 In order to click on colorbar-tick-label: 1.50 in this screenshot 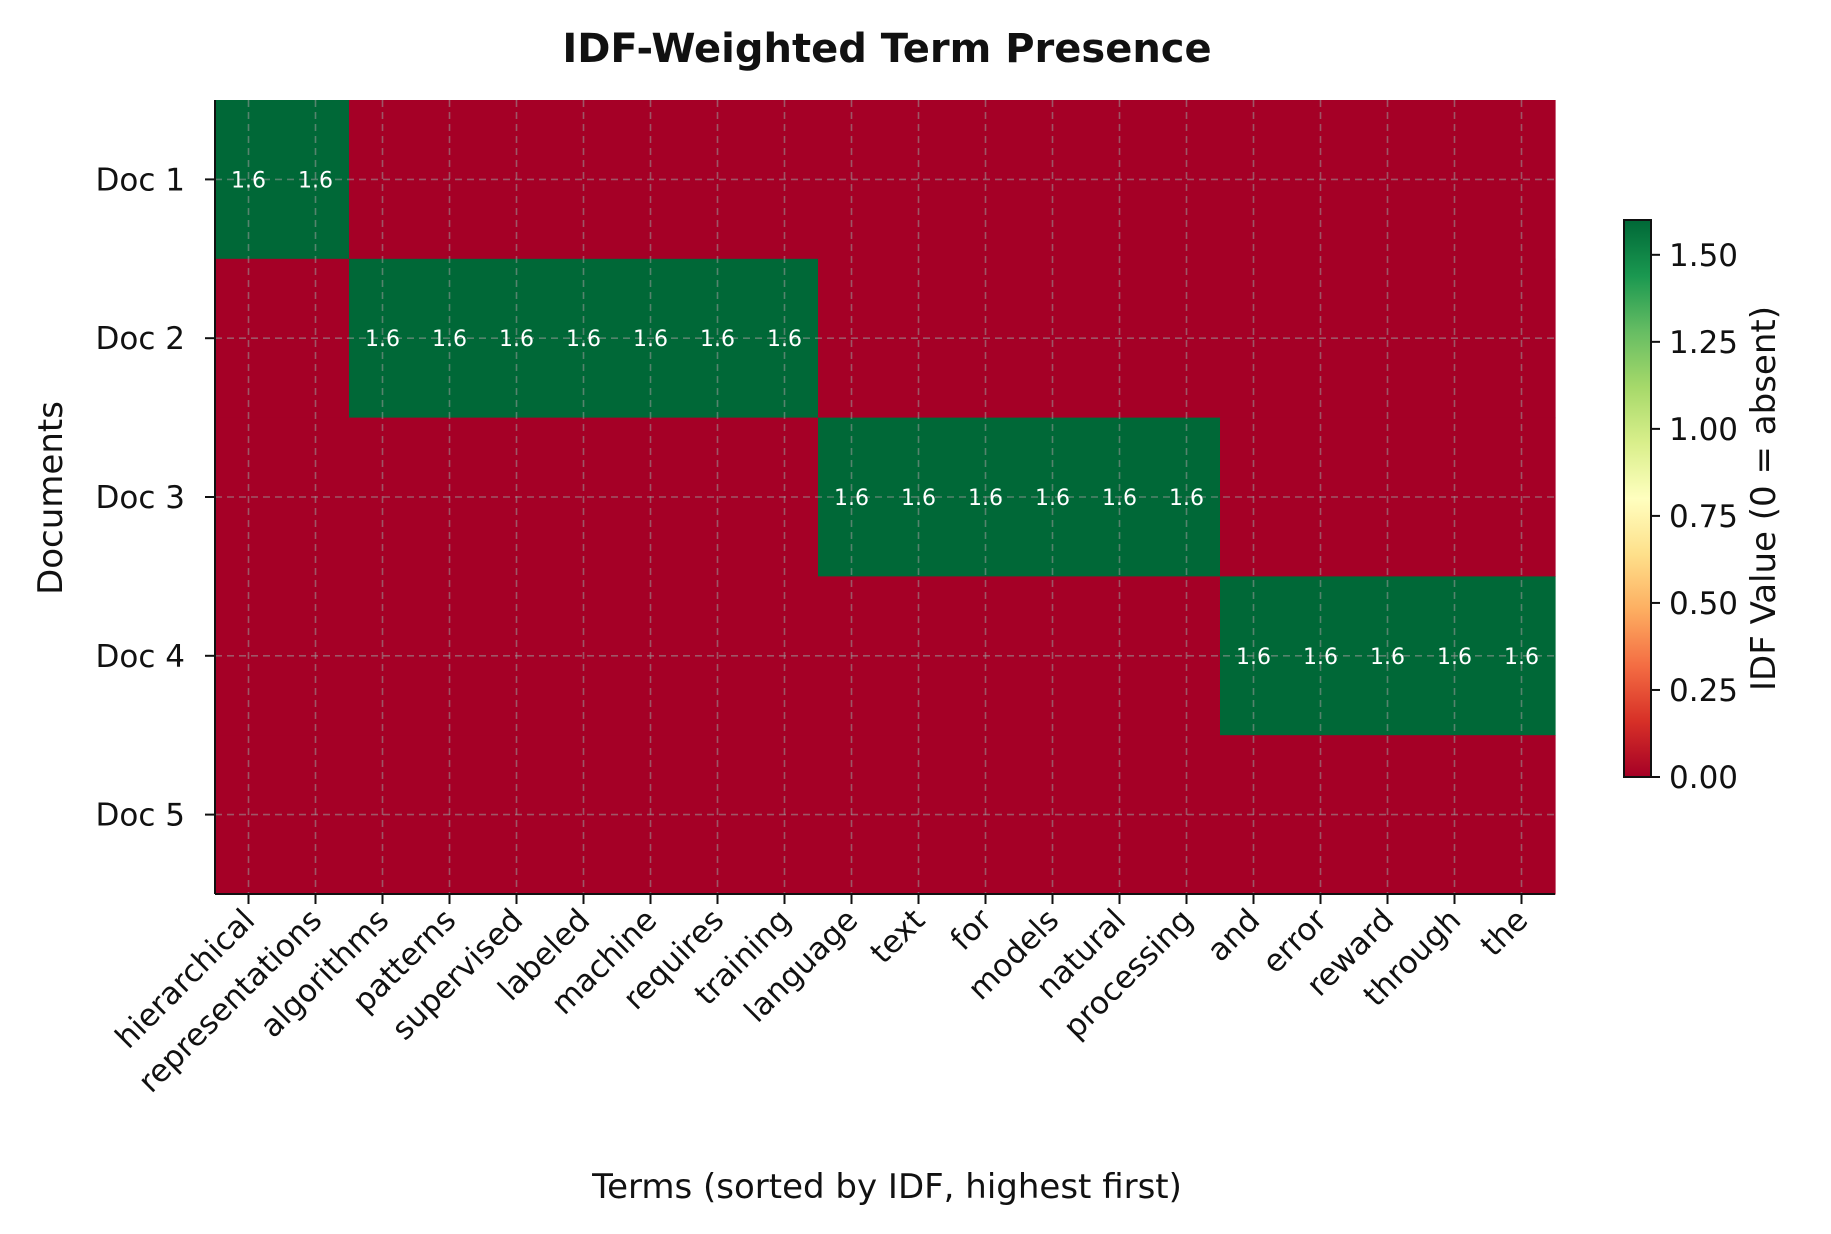, I will do `click(1703, 256)`.